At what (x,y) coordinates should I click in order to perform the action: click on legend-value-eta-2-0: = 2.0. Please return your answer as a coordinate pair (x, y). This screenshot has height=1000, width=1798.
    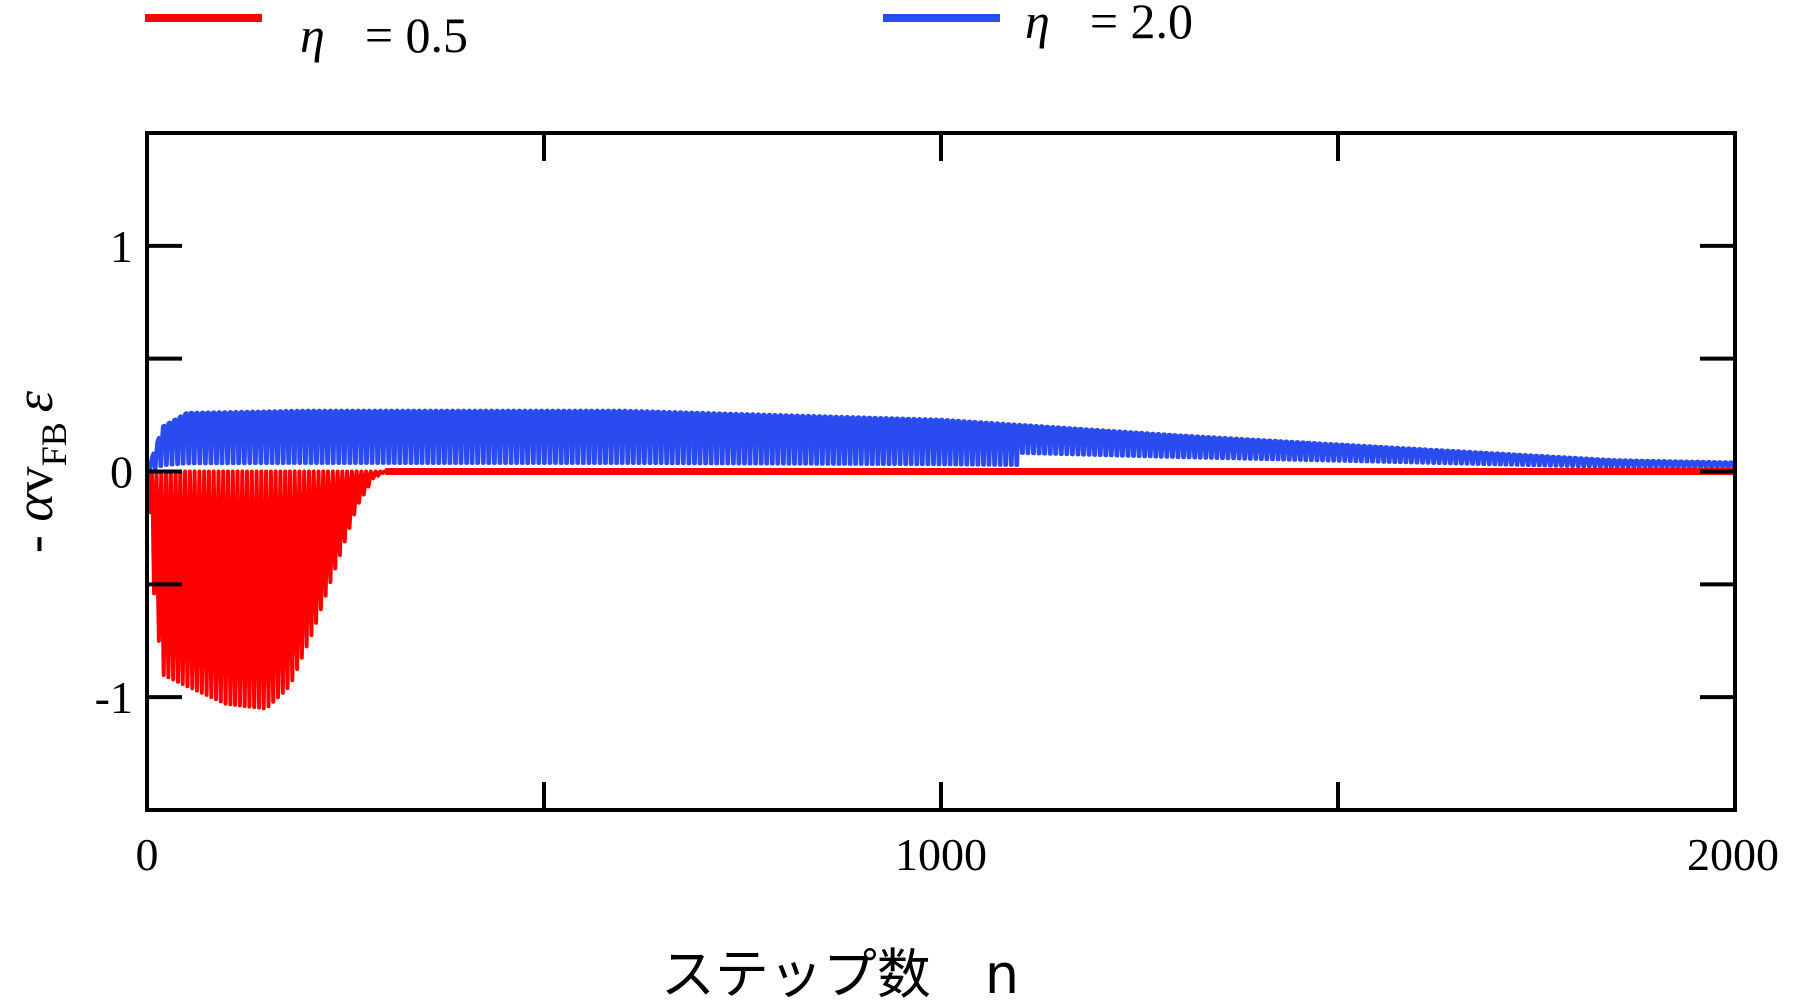
    Looking at the image, I should click on (1141, 24).